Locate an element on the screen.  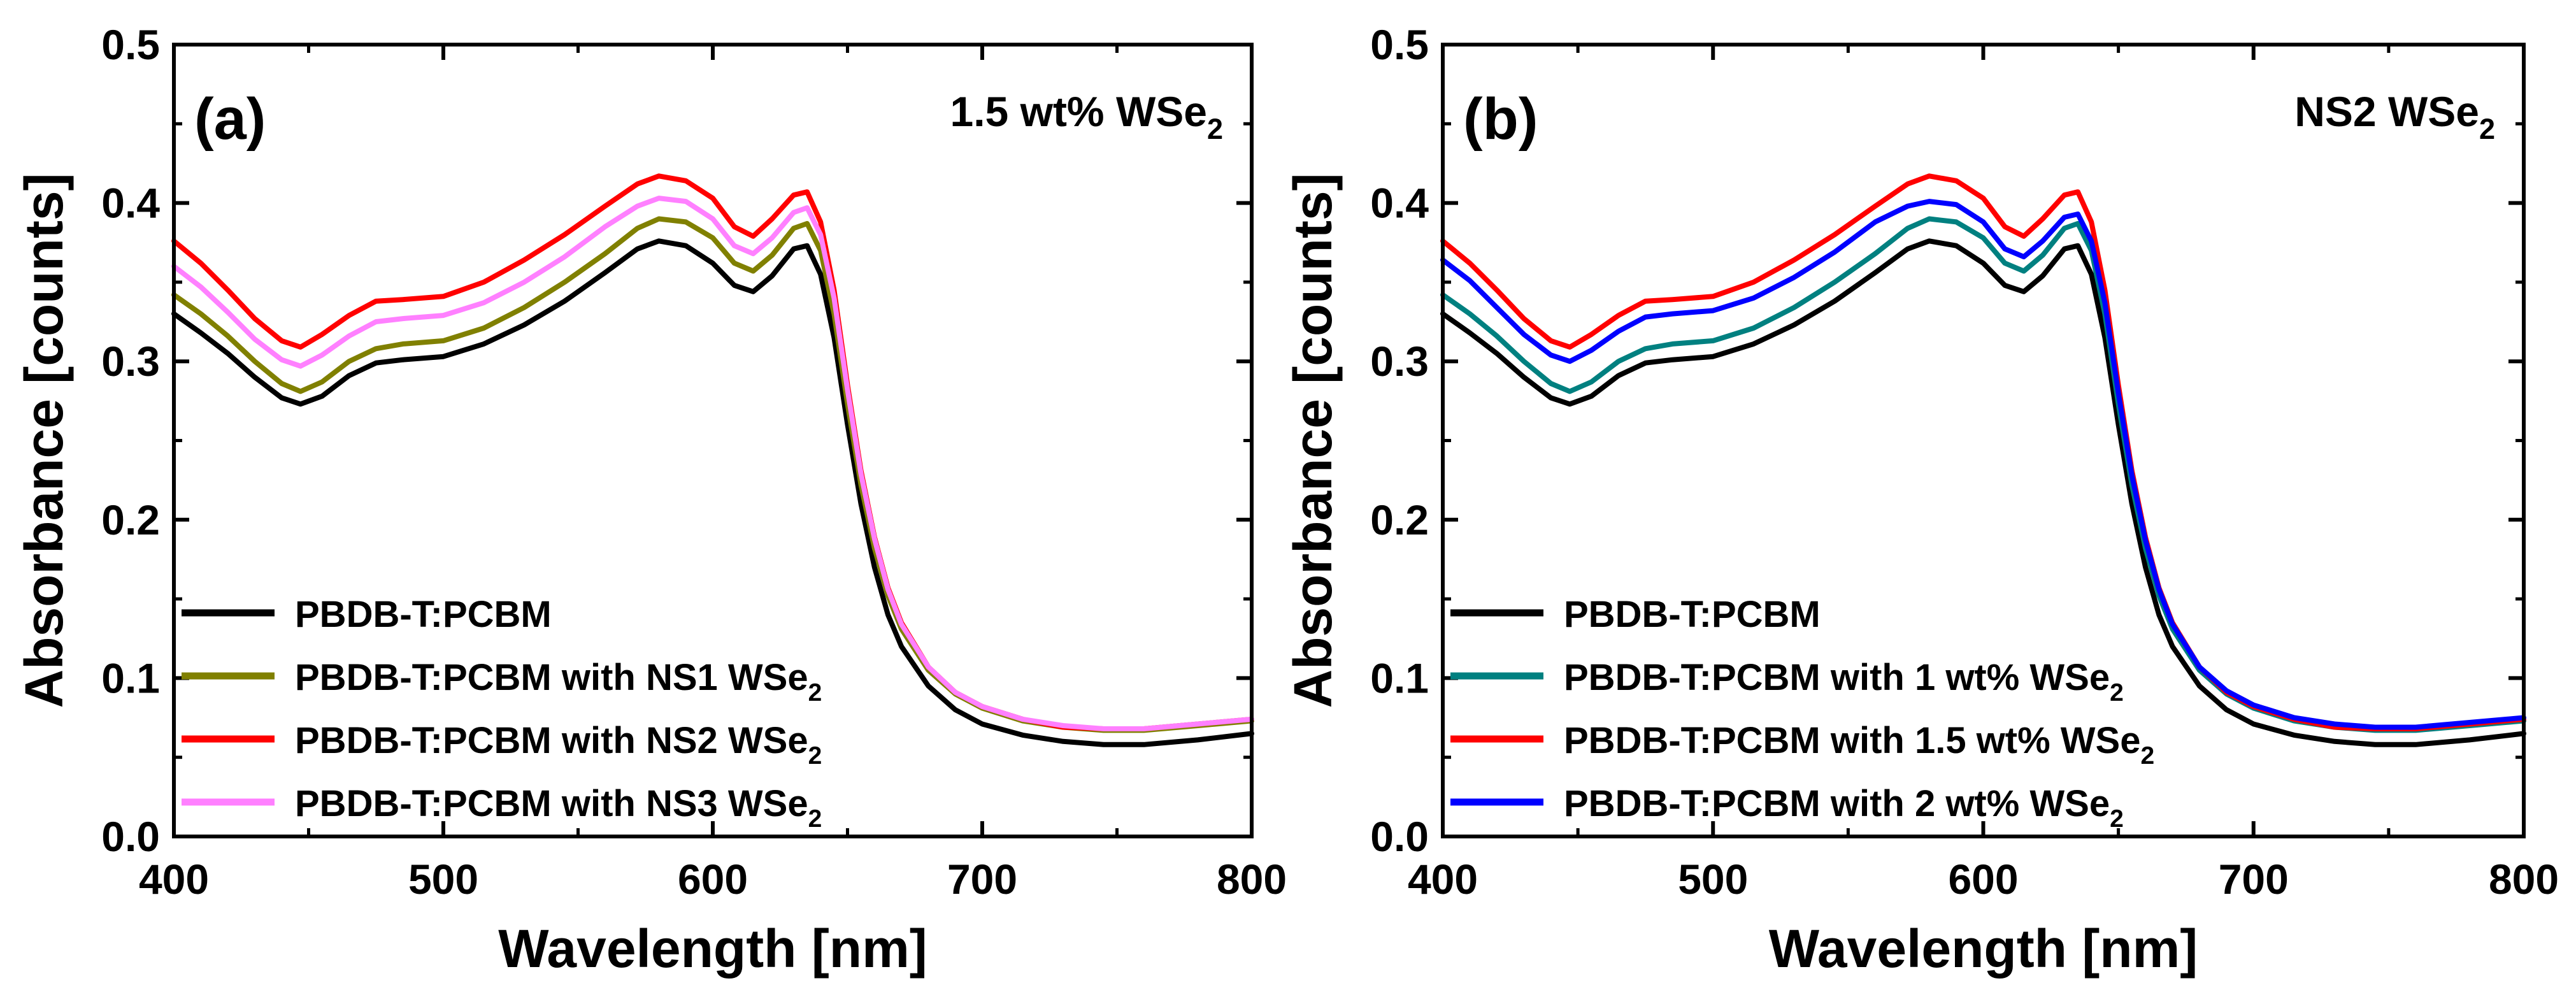
legend-item-4: PBDB-T:PCBM with 2 wt% WSe2 is located at coordinates (1787, 808).